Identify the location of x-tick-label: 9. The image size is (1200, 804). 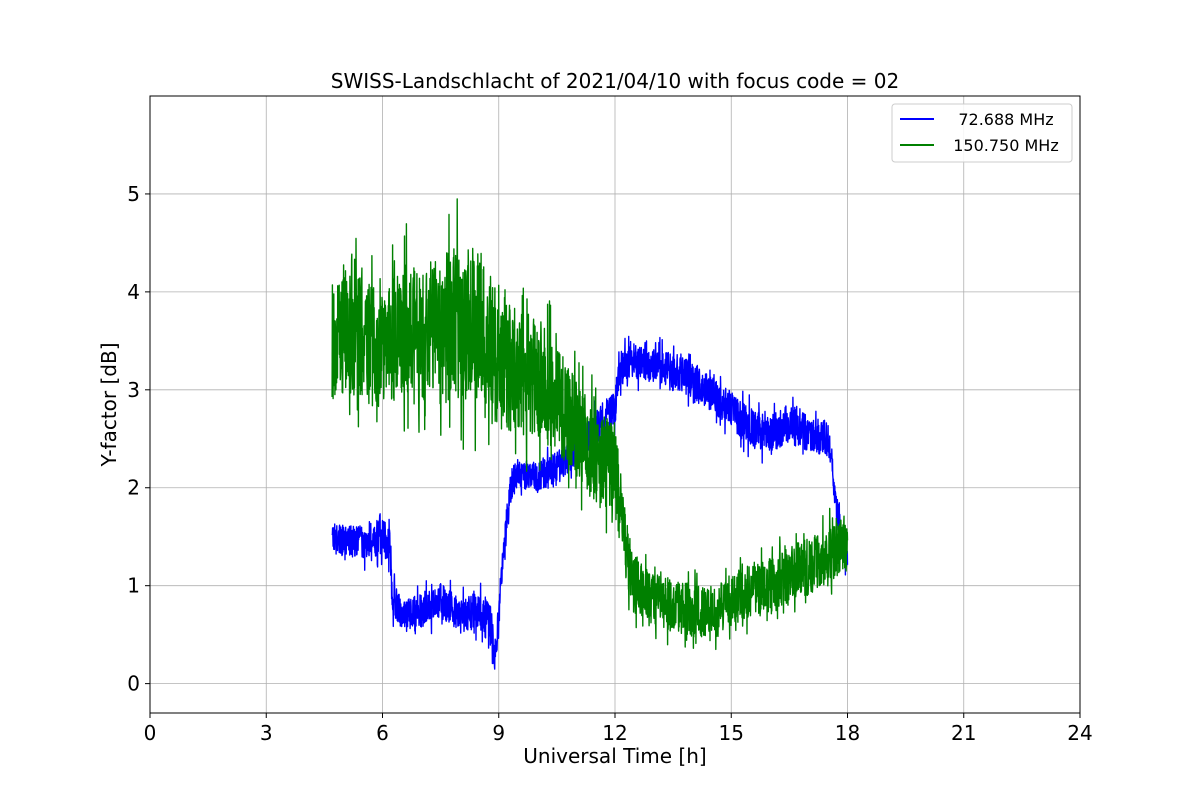
(498, 733).